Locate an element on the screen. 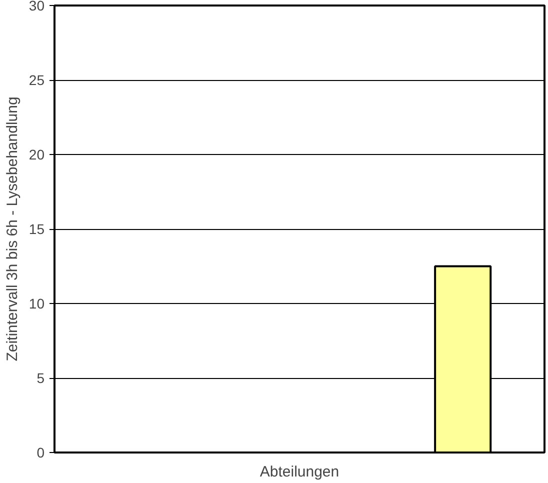  x-axis-title: Abteilungen is located at coordinates (300, 472).